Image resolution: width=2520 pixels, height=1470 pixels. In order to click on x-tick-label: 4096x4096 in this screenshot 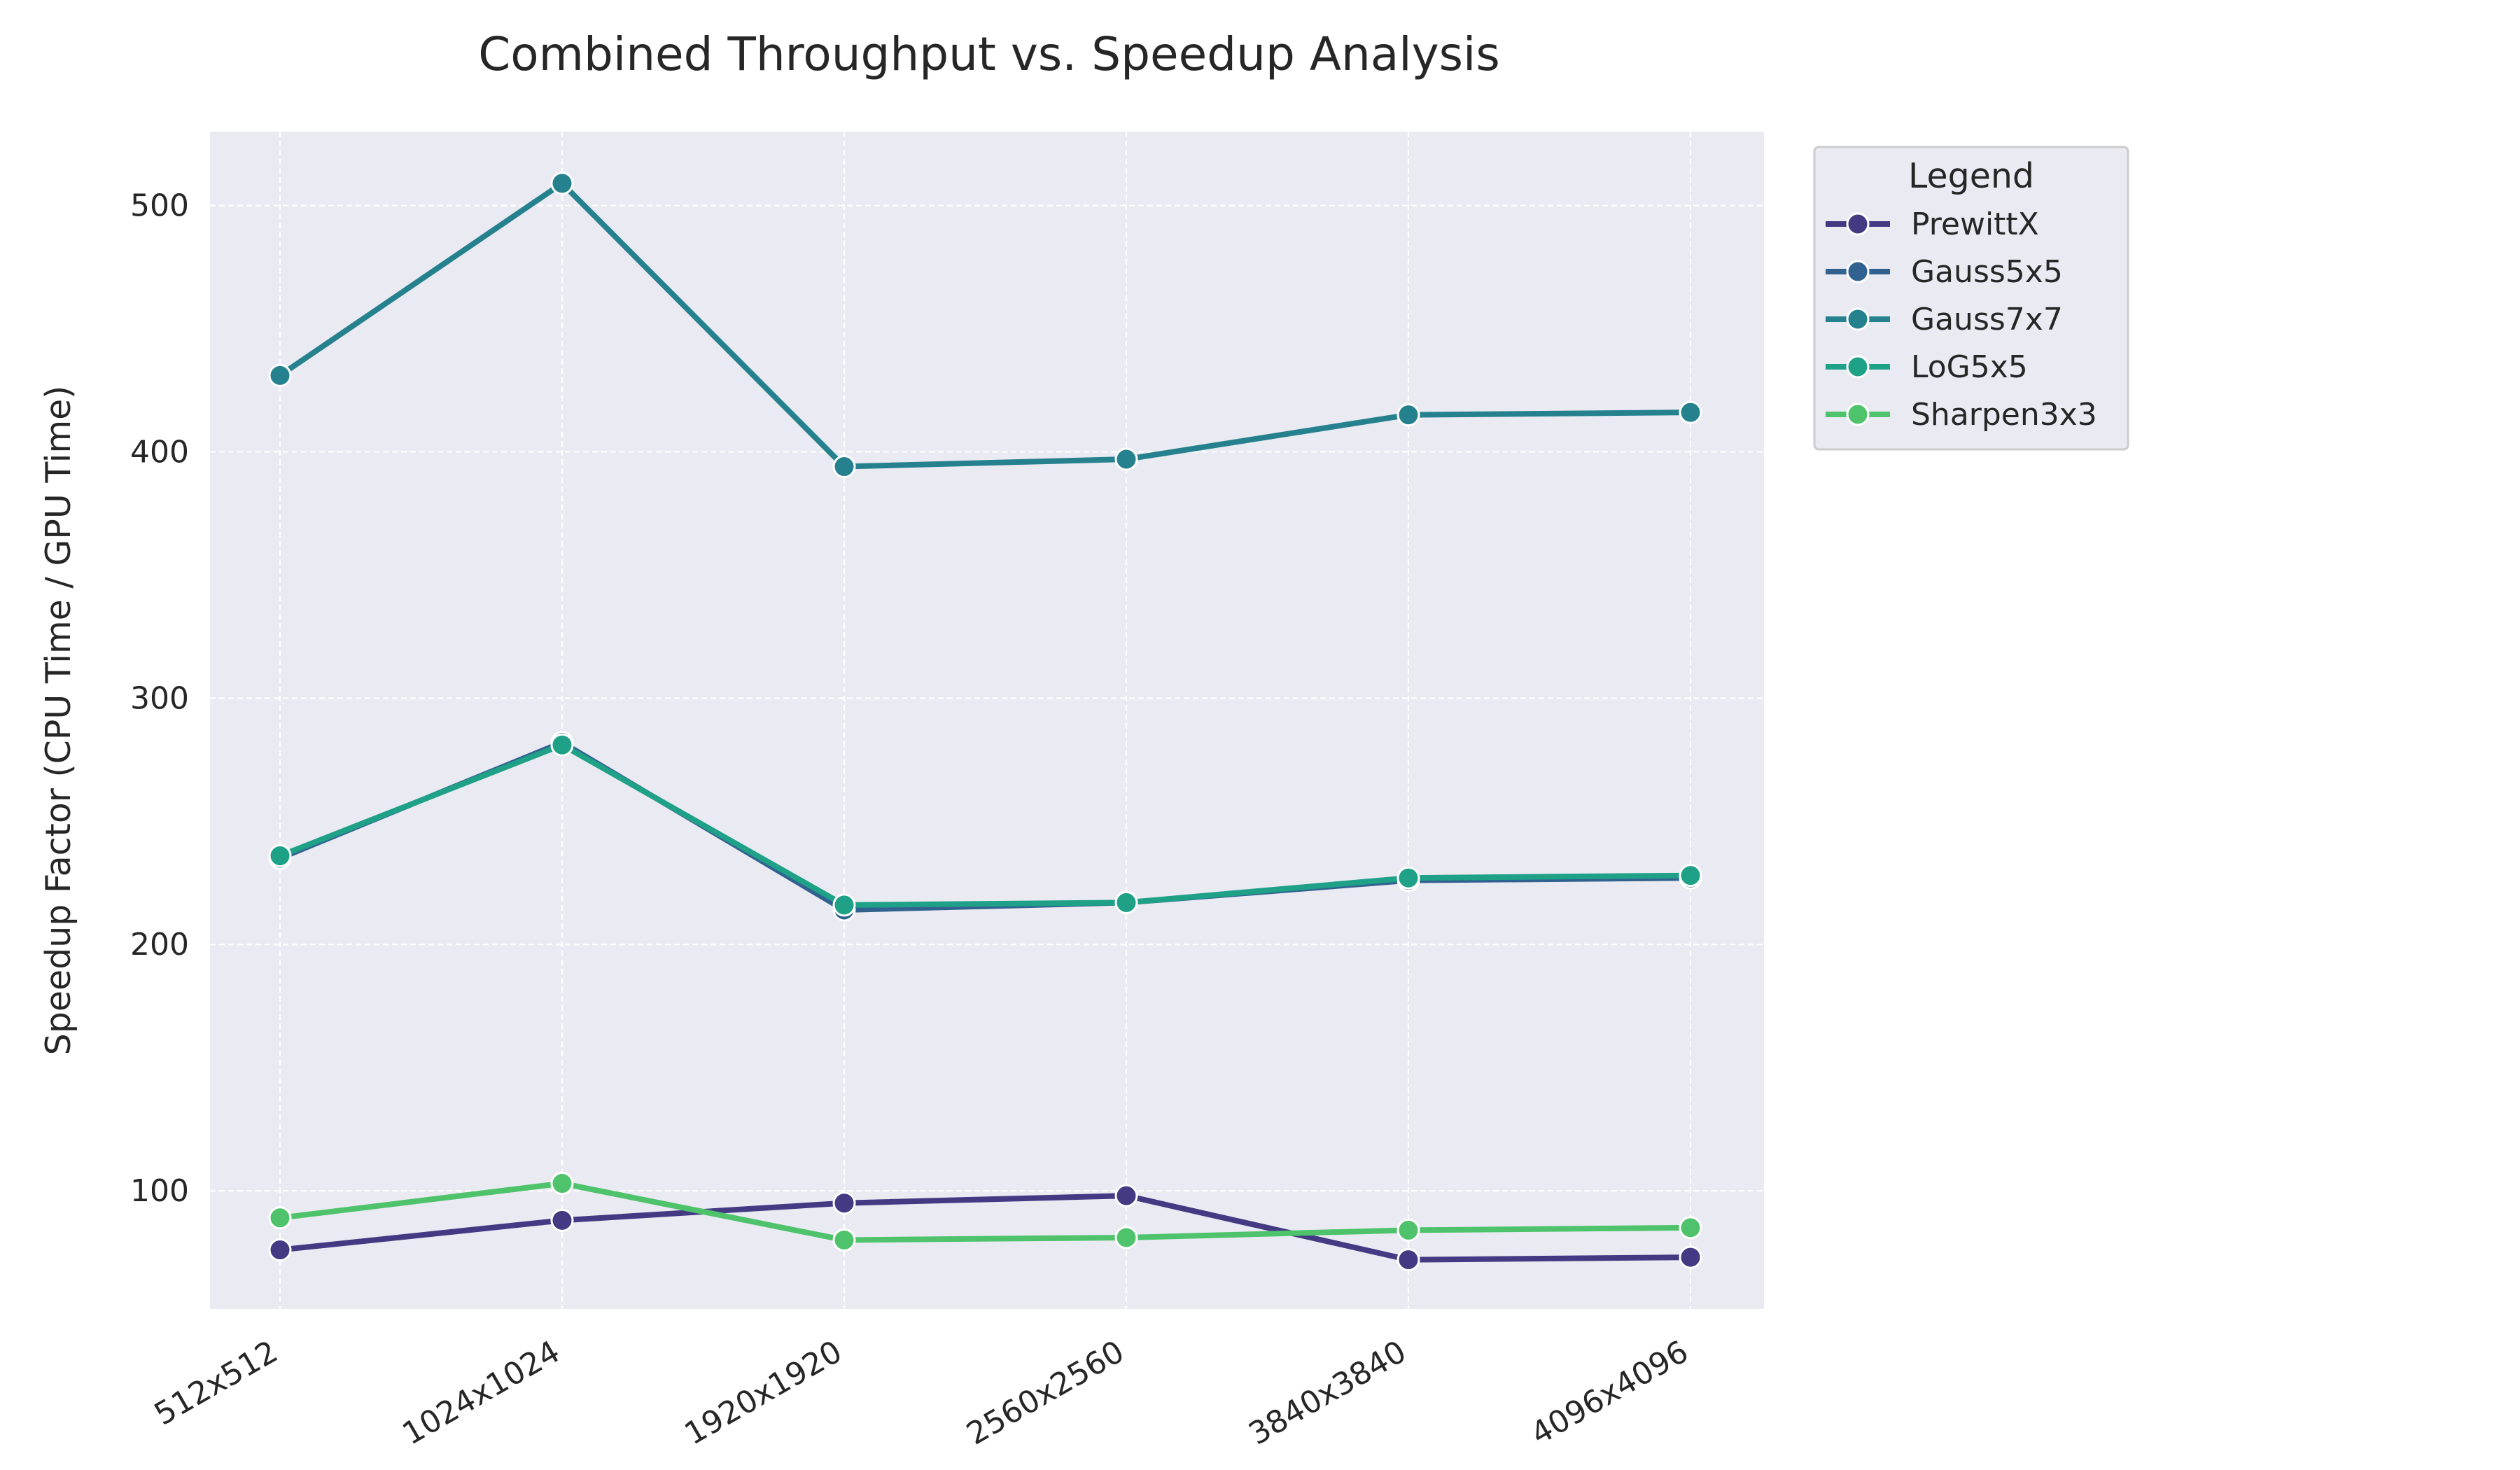, I will do `click(1609, 1393)`.